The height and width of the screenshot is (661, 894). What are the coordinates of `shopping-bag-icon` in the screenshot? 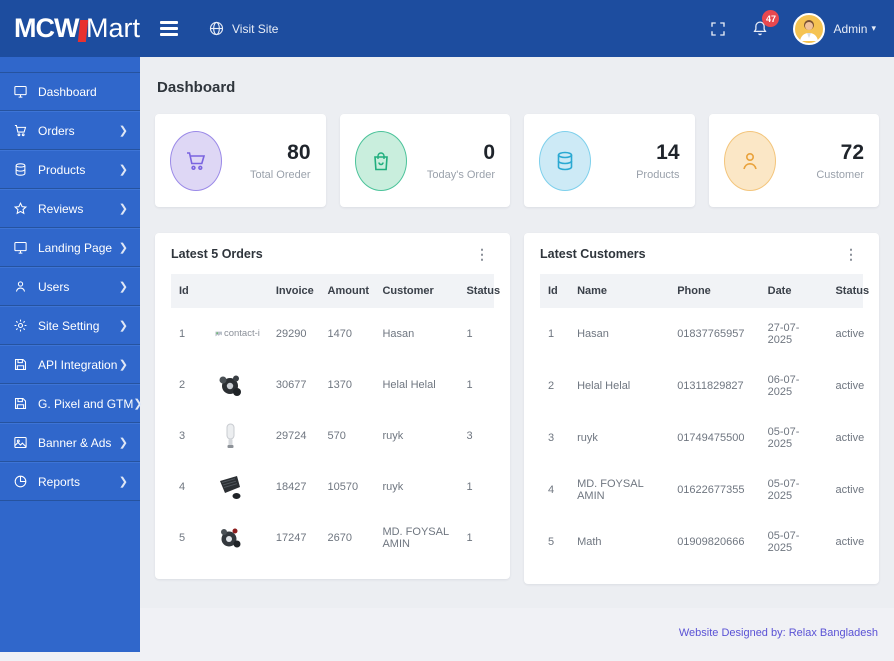 It's located at (380, 160).